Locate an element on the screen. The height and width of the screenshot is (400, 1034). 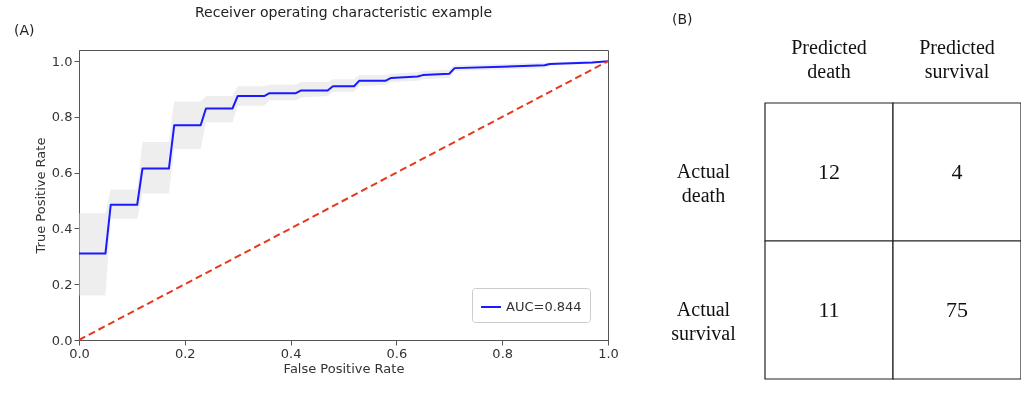
y-tick-label: 0.0 is located at coordinates (62, 340).